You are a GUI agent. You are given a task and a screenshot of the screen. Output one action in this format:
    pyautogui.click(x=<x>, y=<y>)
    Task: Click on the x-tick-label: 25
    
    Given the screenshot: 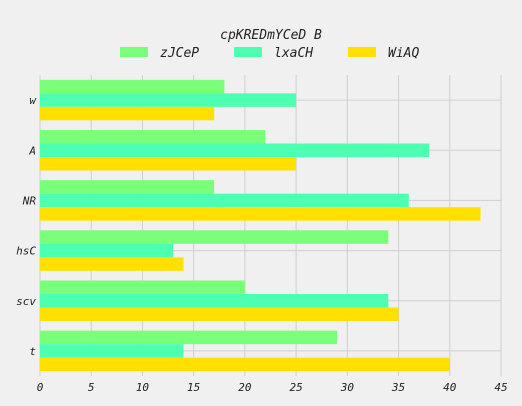 What is the action you would take?
    pyautogui.click(x=295, y=387)
    